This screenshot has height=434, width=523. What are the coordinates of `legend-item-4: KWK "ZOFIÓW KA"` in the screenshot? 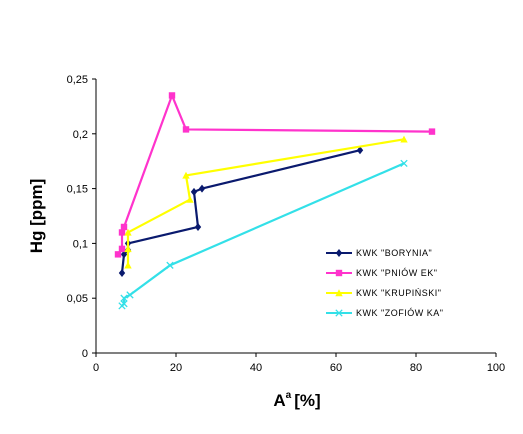 It's located at (384, 313).